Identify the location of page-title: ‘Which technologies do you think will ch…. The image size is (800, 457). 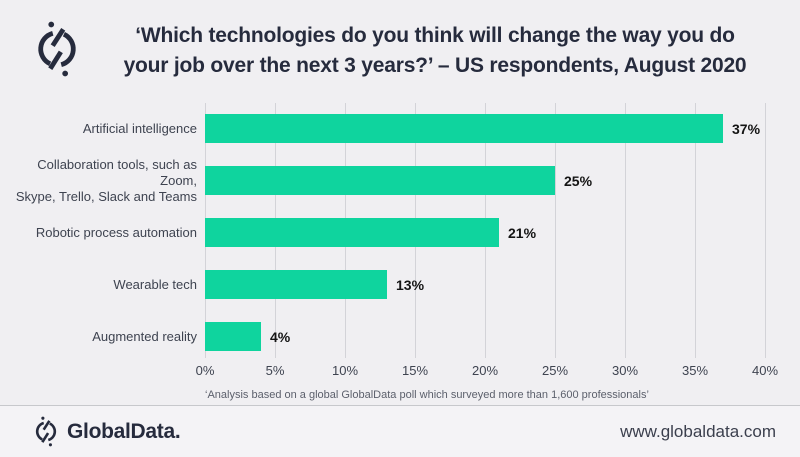
(435, 51).